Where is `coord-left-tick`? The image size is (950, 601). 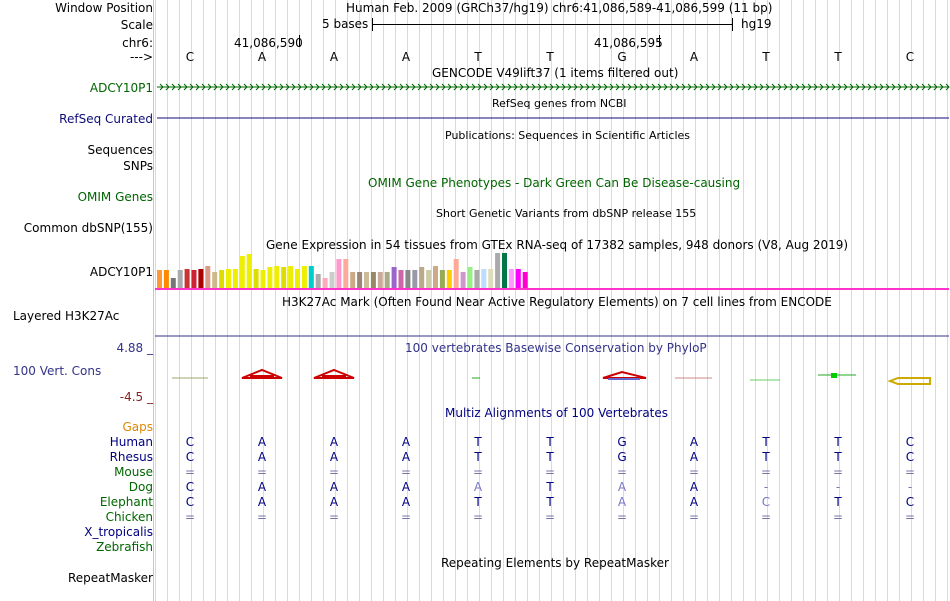 coord-left-tick is located at coordinates (299, 41).